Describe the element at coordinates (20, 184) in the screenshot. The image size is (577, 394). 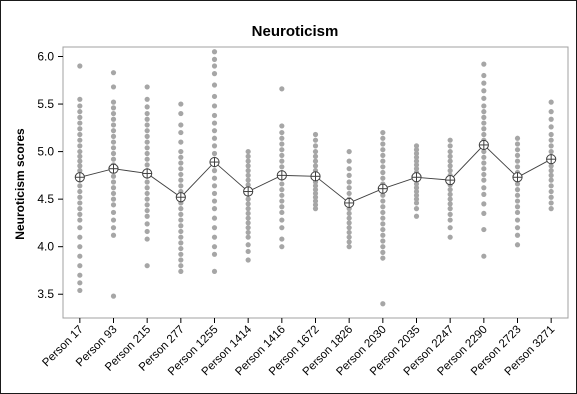
I see `y-axis-label: Neuroticism scores` at that location.